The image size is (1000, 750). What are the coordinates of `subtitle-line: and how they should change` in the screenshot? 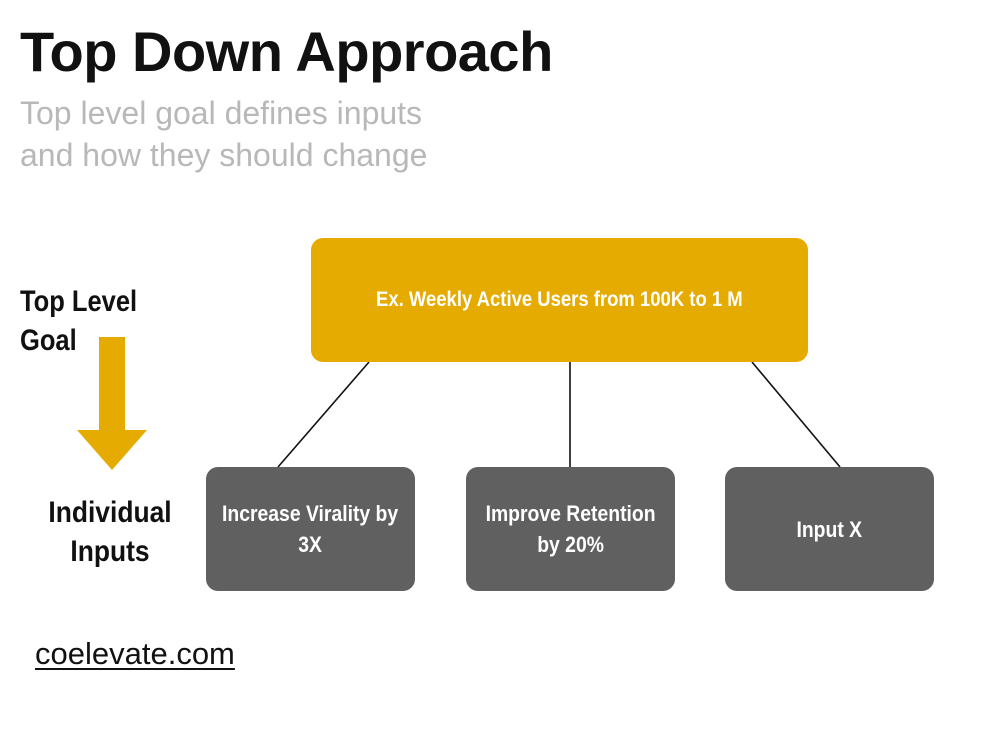 It's located at (224, 155).